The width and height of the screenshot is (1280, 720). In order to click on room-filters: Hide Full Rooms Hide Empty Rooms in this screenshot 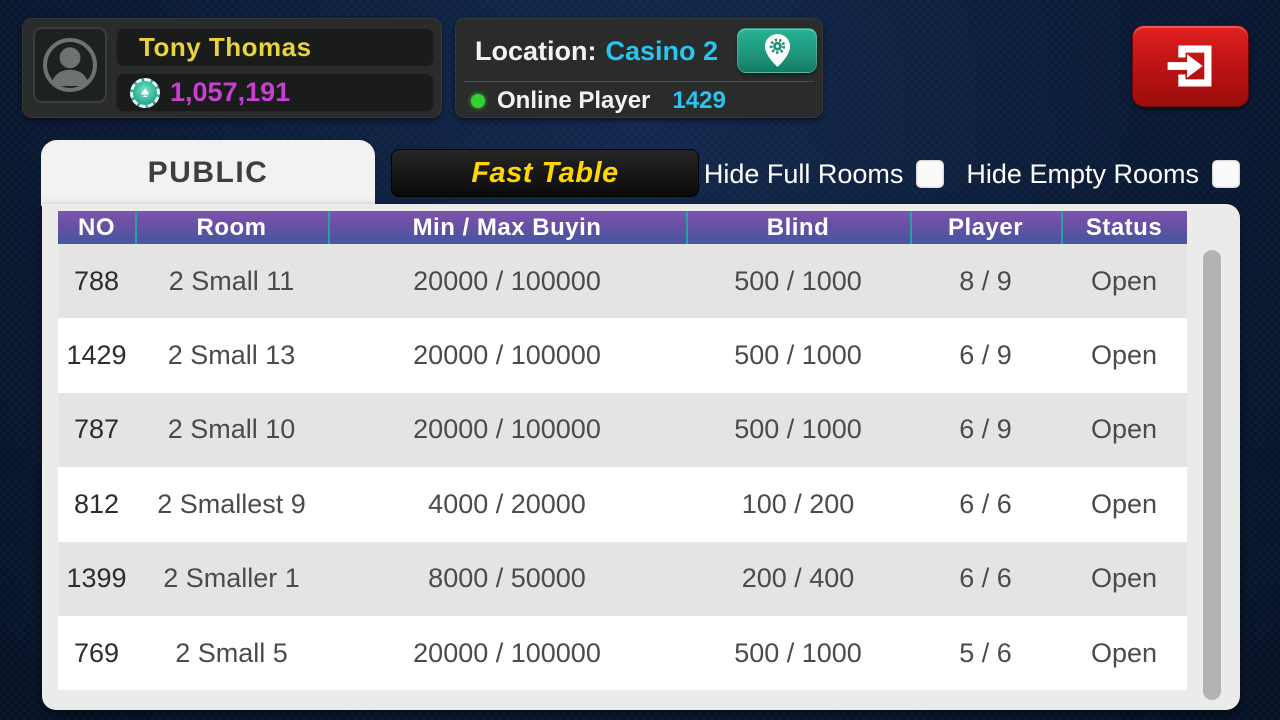, I will do `click(972, 174)`.